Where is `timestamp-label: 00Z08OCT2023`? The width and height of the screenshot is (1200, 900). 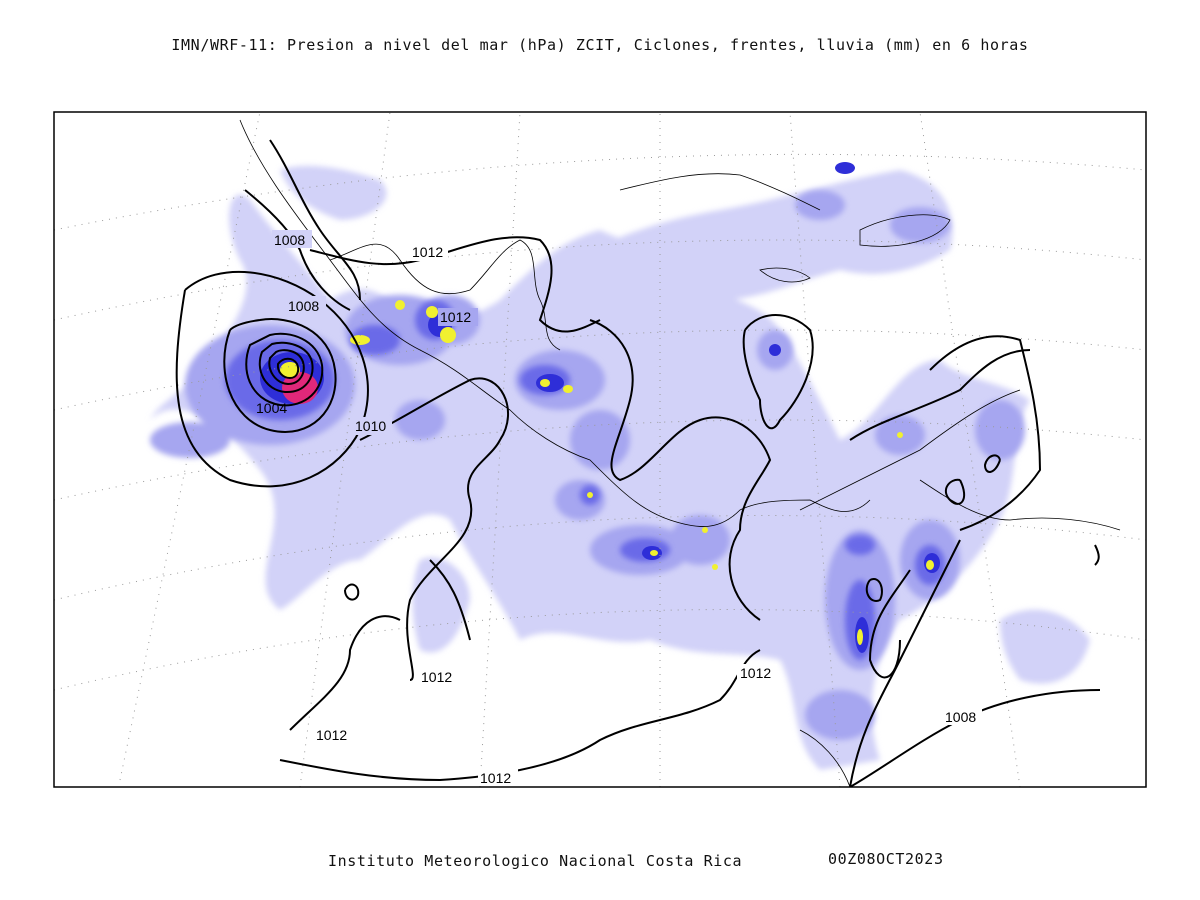 timestamp-label: 00Z08OCT2023 is located at coordinates (886, 859).